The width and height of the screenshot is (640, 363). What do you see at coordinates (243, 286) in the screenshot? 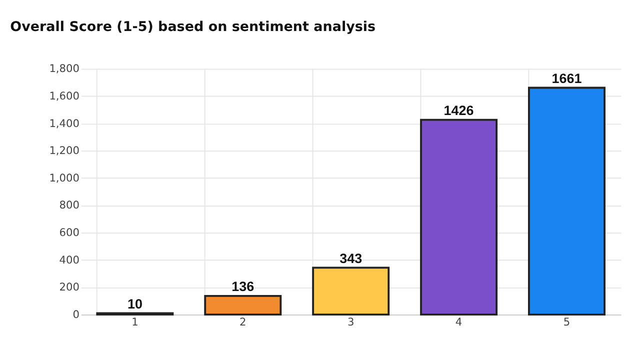
I see `data-label: 136` at bounding box center [243, 286].